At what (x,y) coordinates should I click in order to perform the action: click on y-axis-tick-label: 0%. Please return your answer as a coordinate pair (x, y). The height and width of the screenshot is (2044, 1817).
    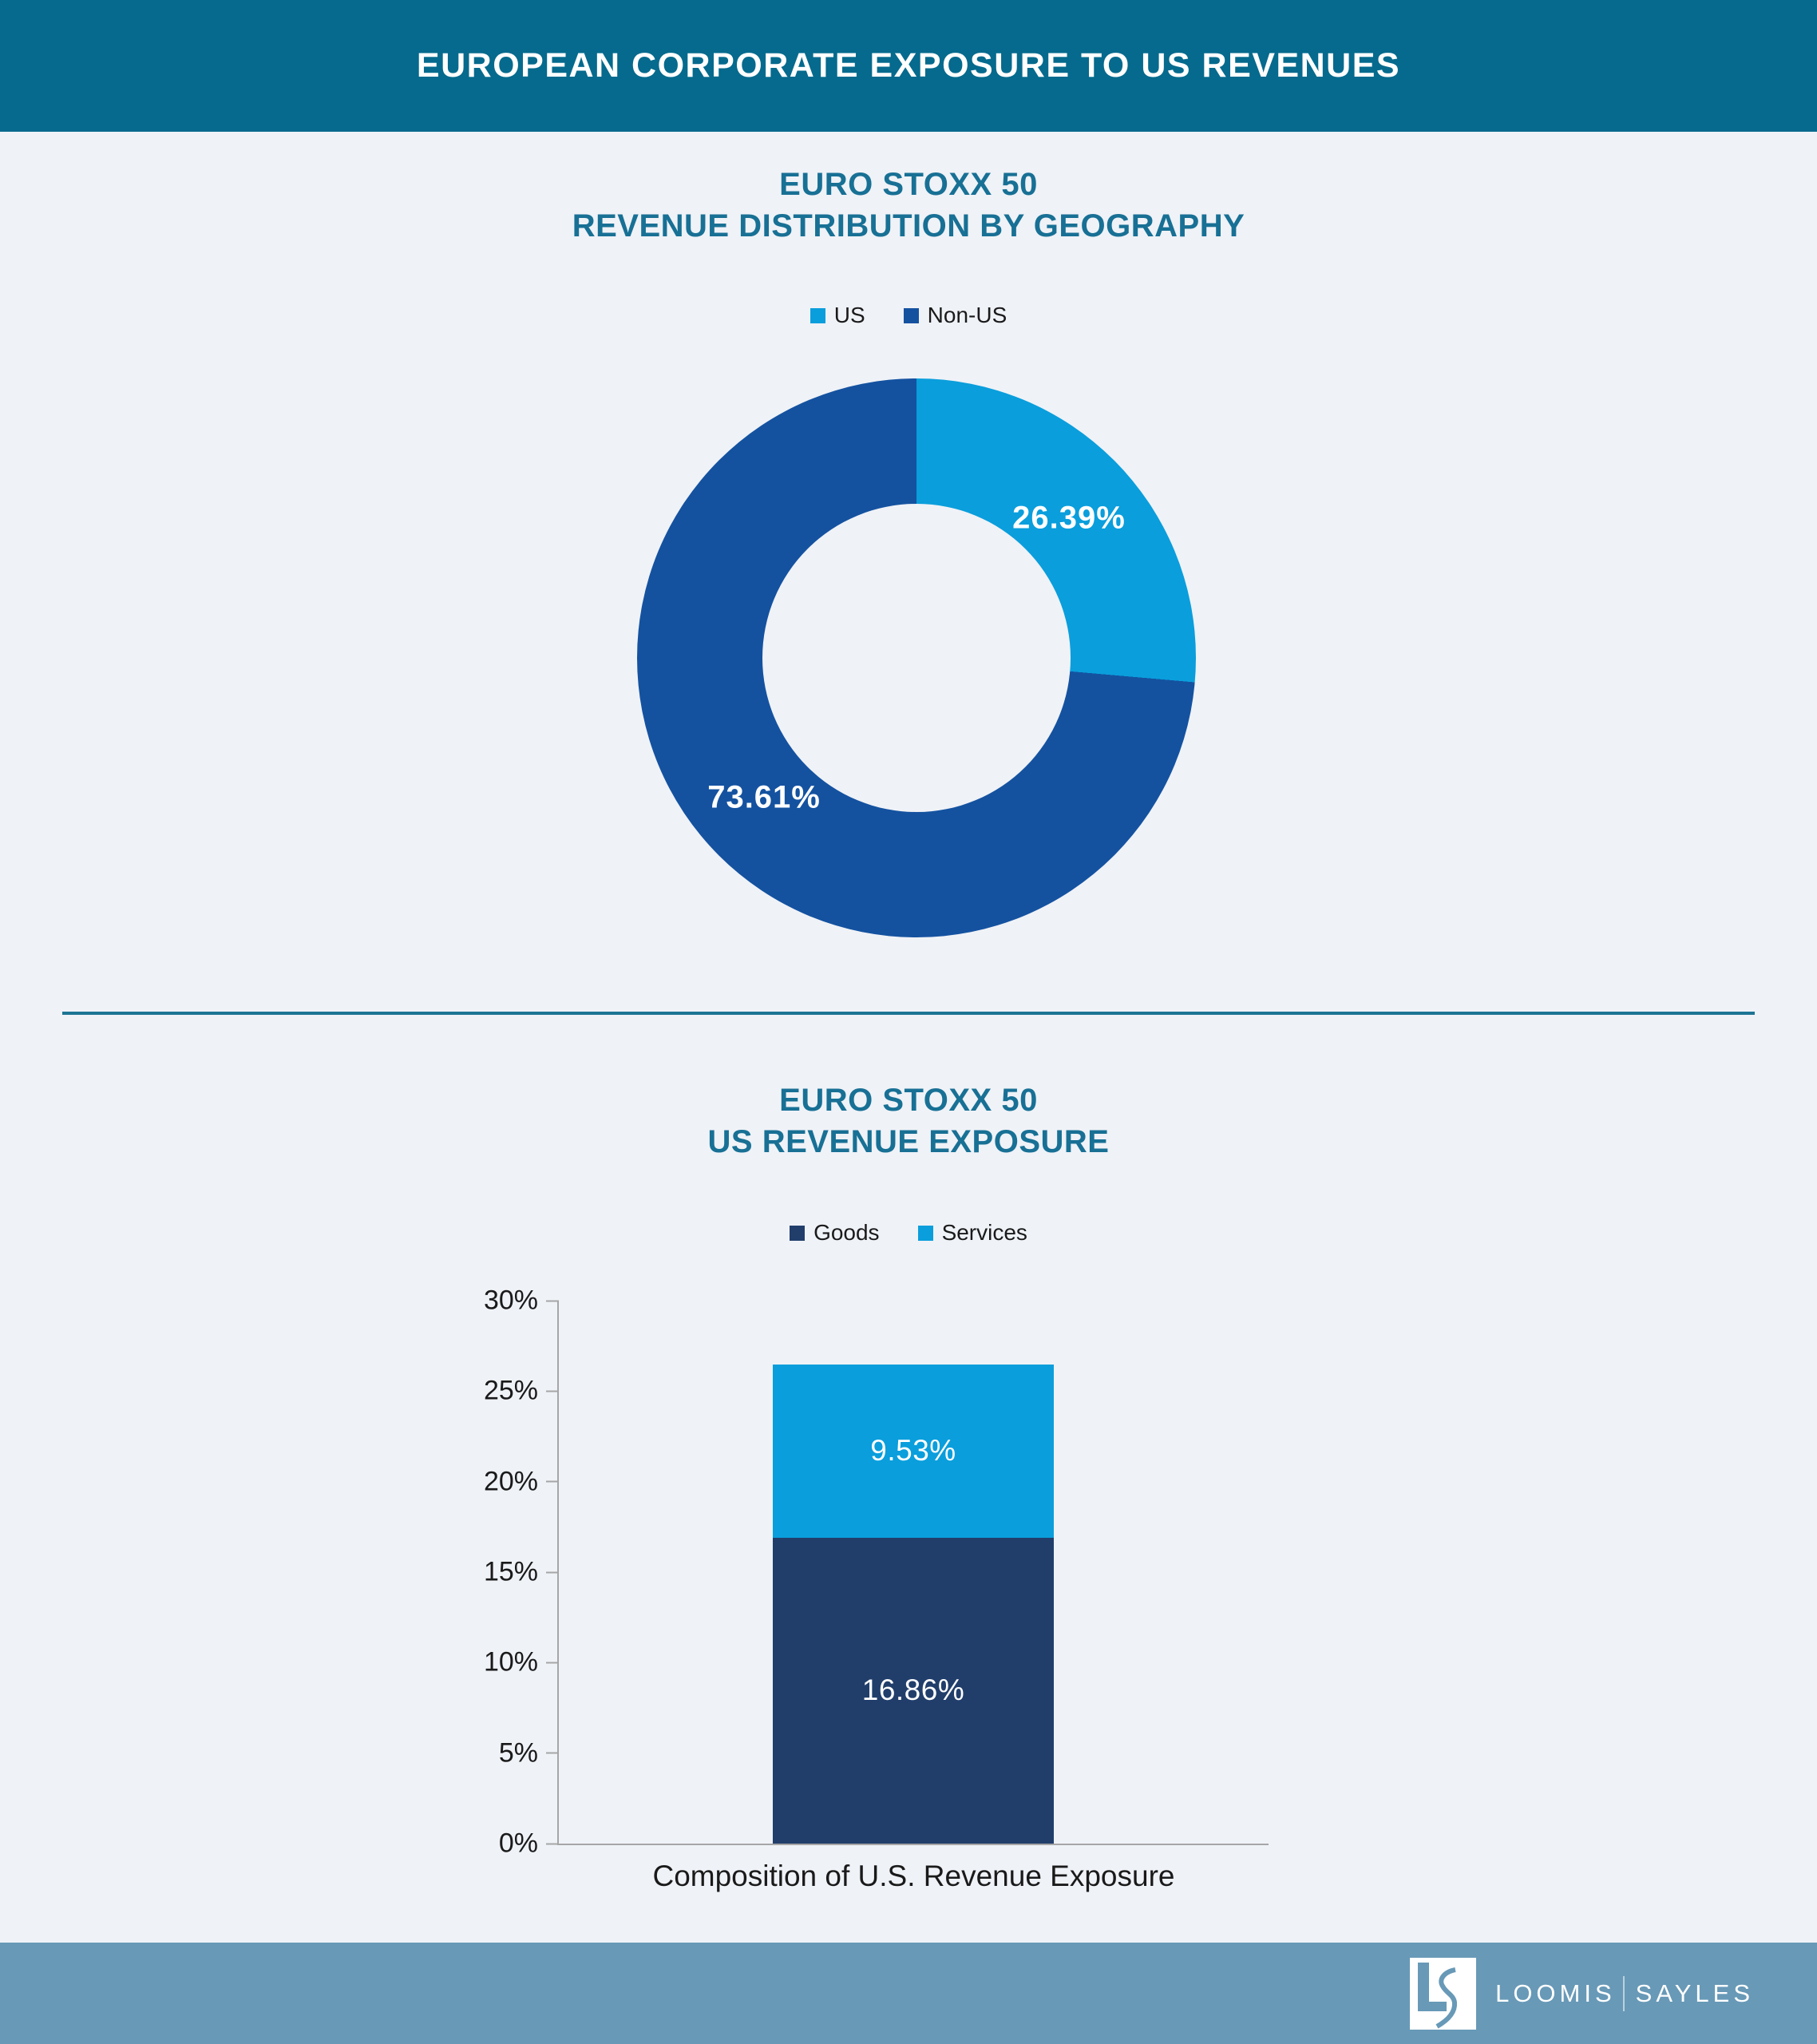
    Looking at the image, I should click on (518, 1843).